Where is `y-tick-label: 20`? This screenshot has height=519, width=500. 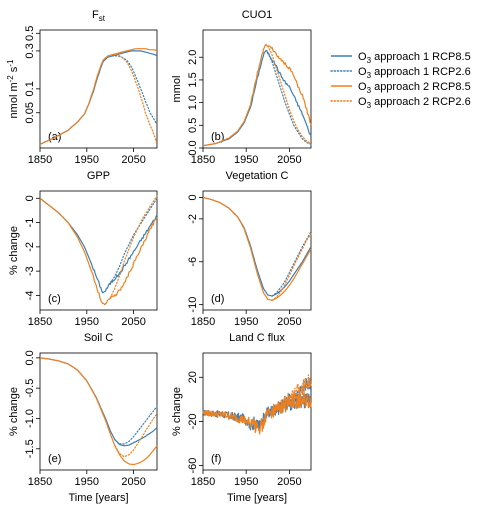
y-tick-label: 20 is located at coordinates (193, 377).